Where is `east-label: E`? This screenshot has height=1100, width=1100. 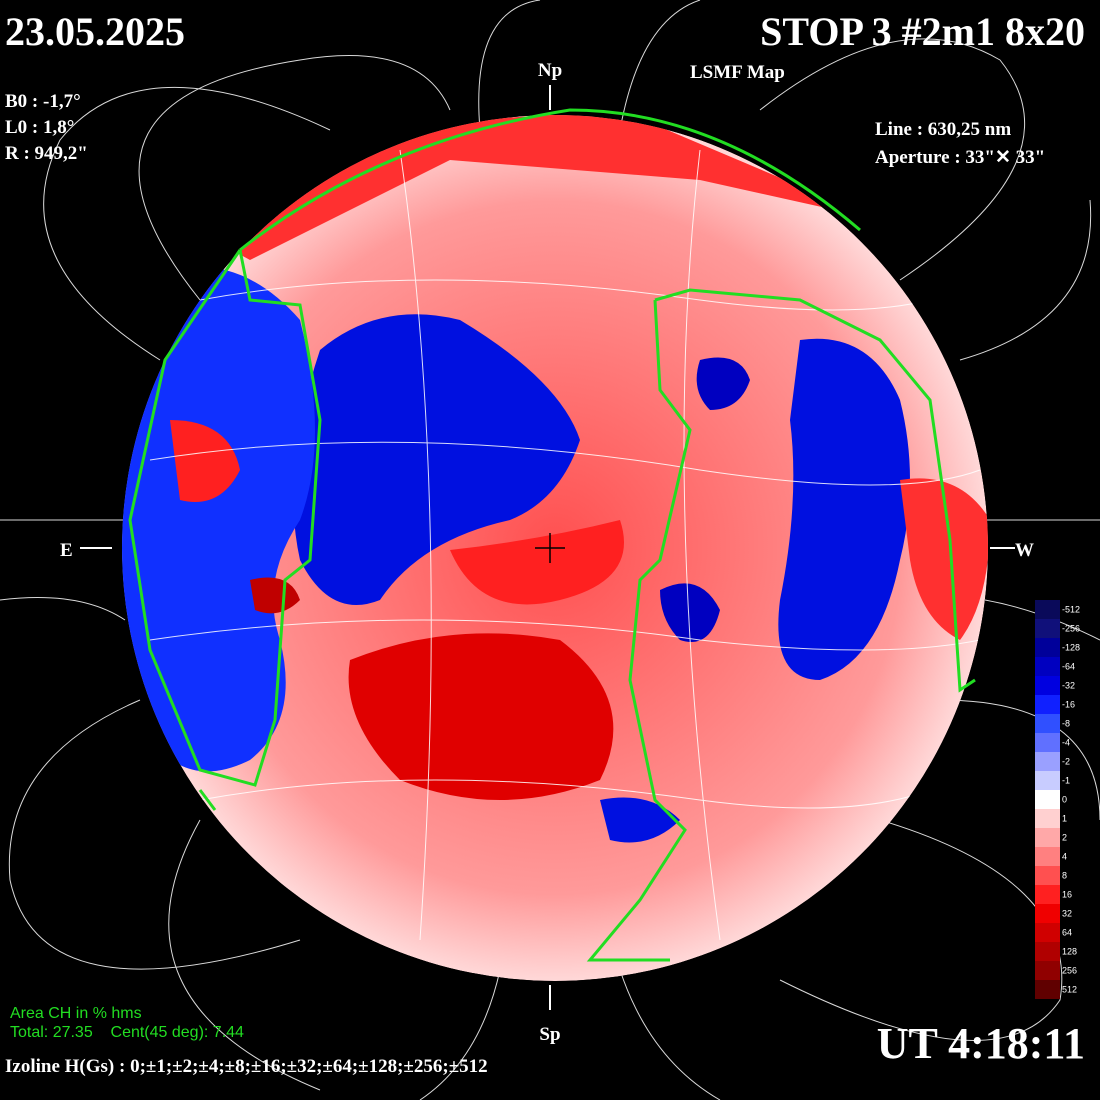 east-label: E is located at coordinates (66, 550).